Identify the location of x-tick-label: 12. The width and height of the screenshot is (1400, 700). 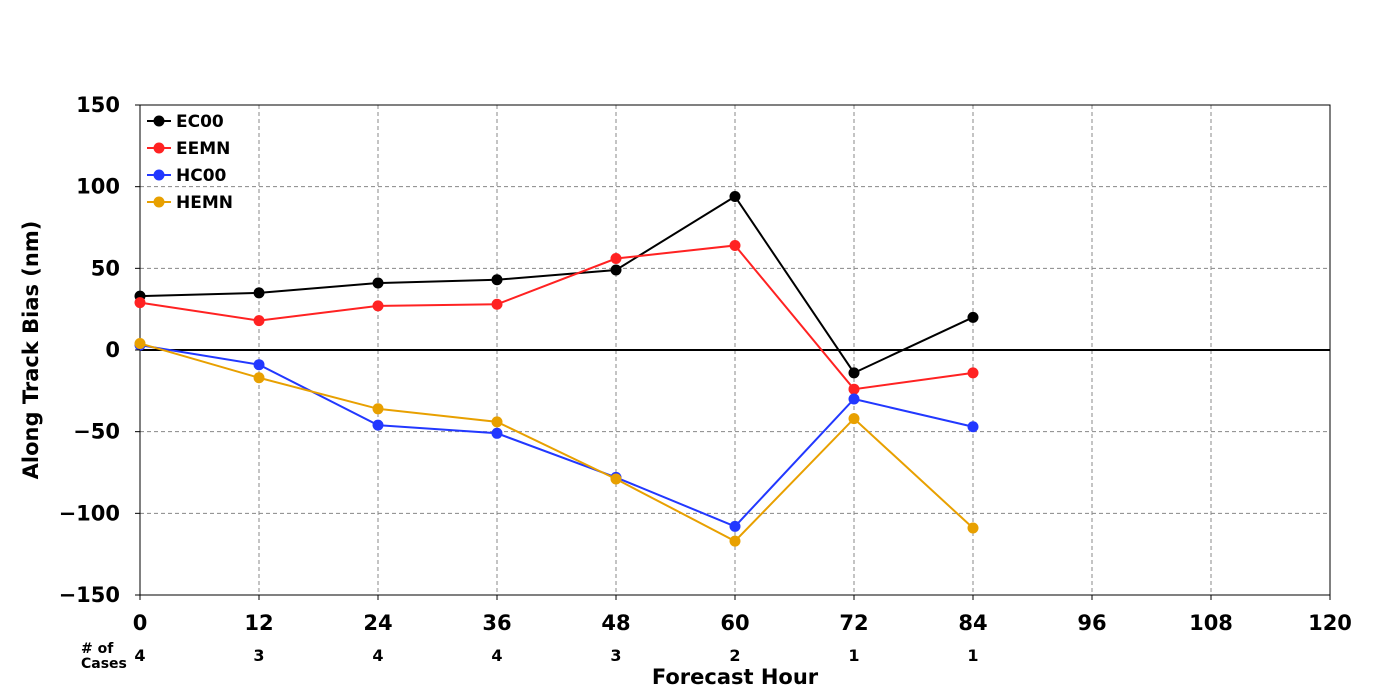
(258, 623).